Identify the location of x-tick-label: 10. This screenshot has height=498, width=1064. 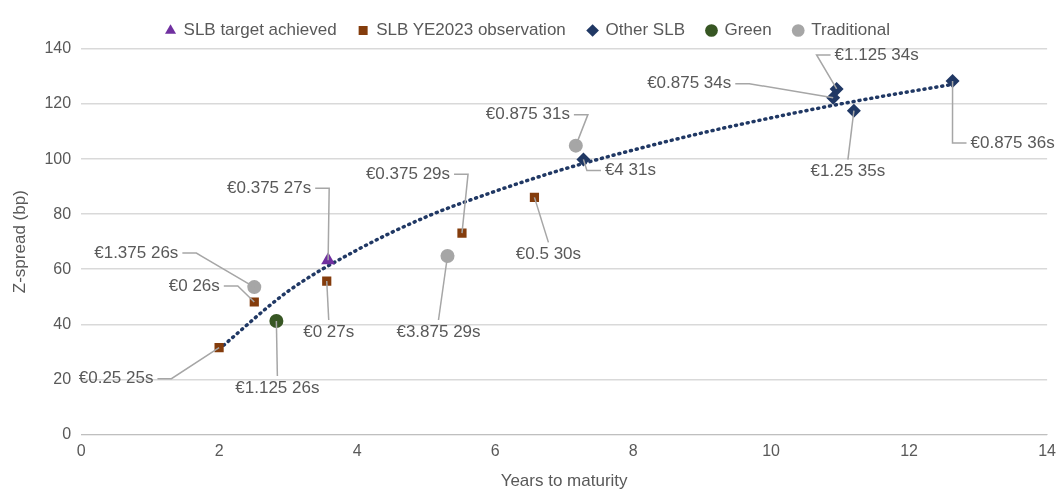
(771, 451).